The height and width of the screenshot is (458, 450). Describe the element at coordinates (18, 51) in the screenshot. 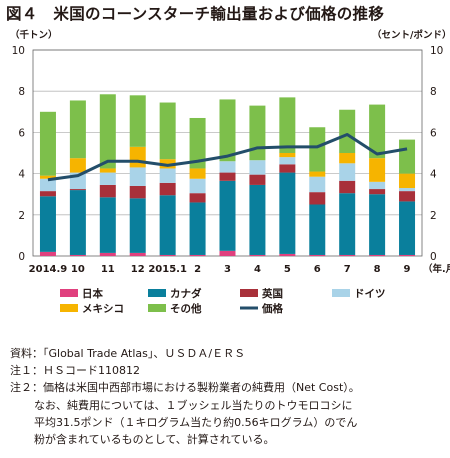

I see `left-tick-label: 10` at that location.